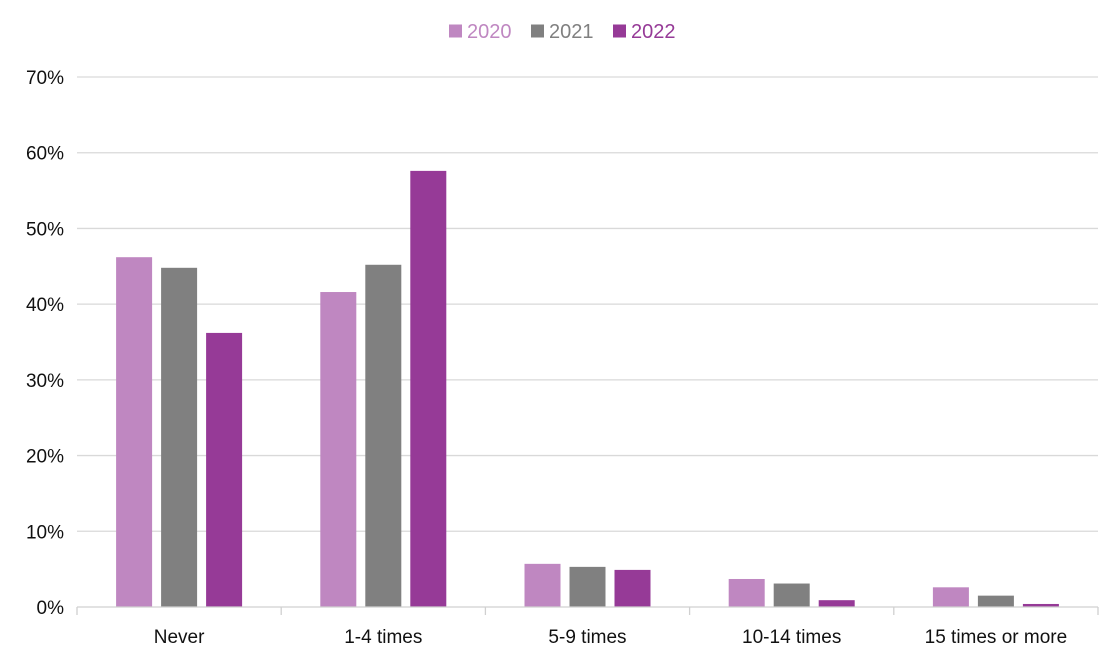 This screenshot has width=1120, height=664. I want to click on y-tick-label: 40%, so click(45, 305).